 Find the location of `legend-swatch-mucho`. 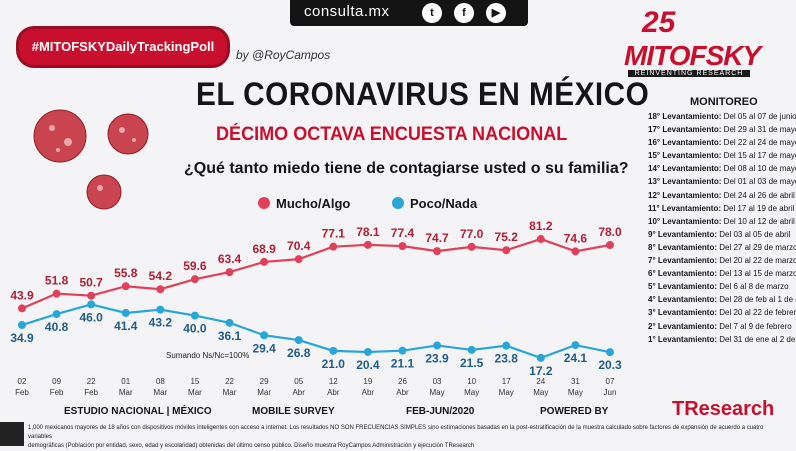

legend-swatch-mucho is located at coordinates (264, 203).